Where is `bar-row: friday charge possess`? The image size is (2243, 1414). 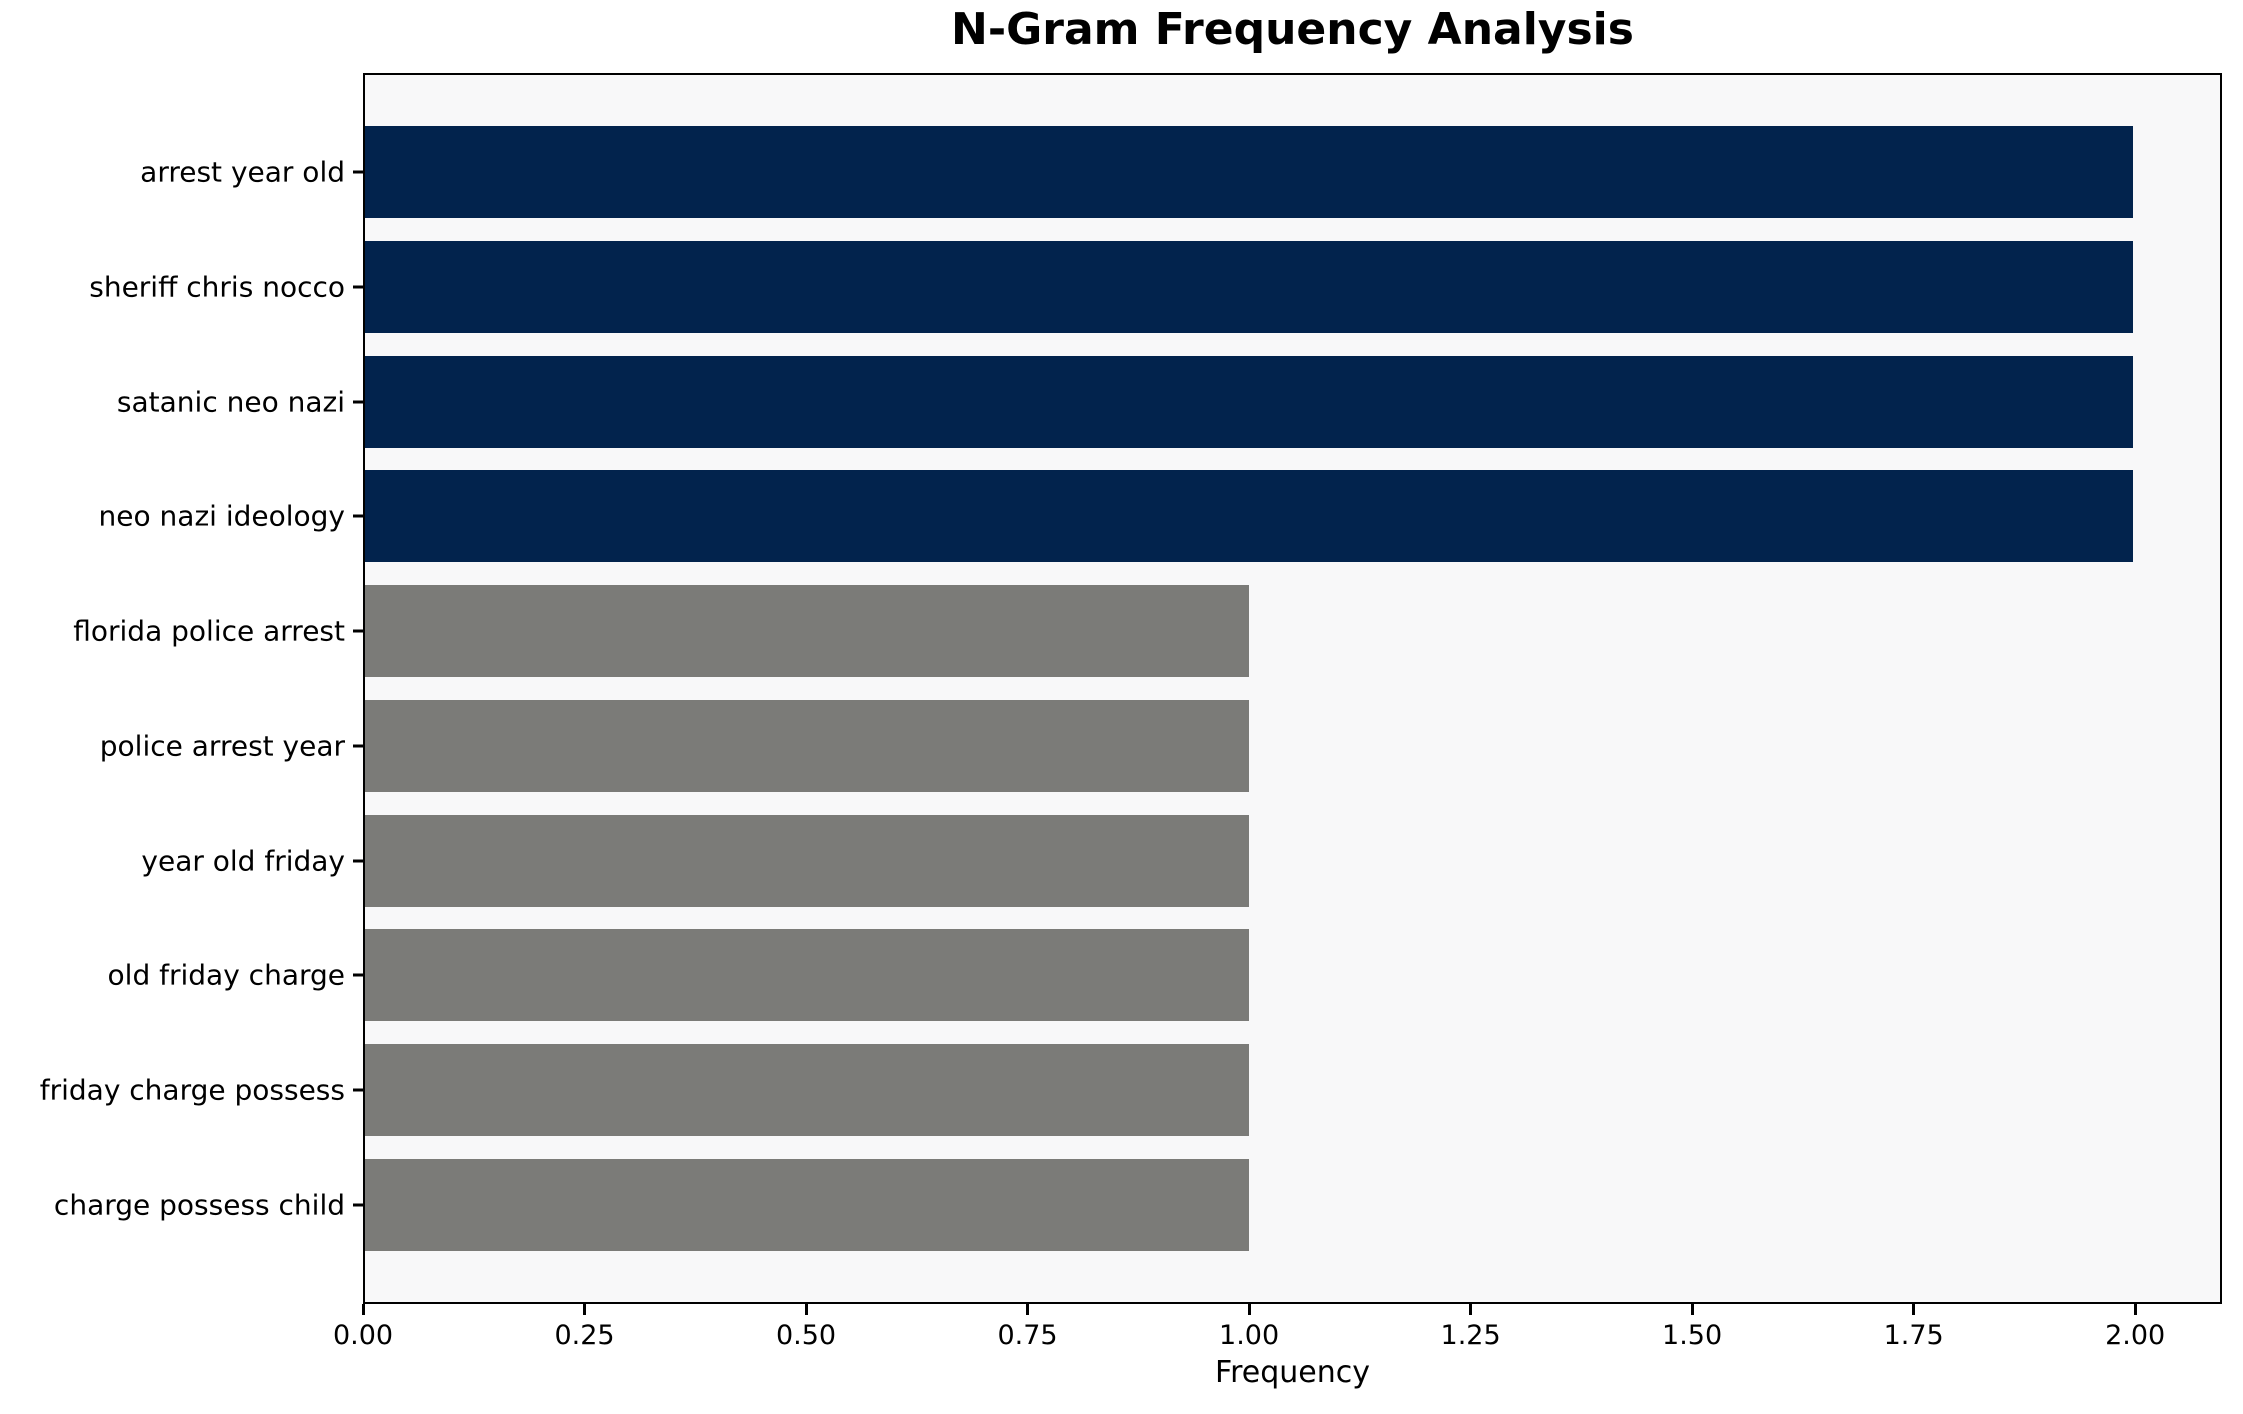
bar-row: friday charge possess is located at coordinates (1130, 1090).